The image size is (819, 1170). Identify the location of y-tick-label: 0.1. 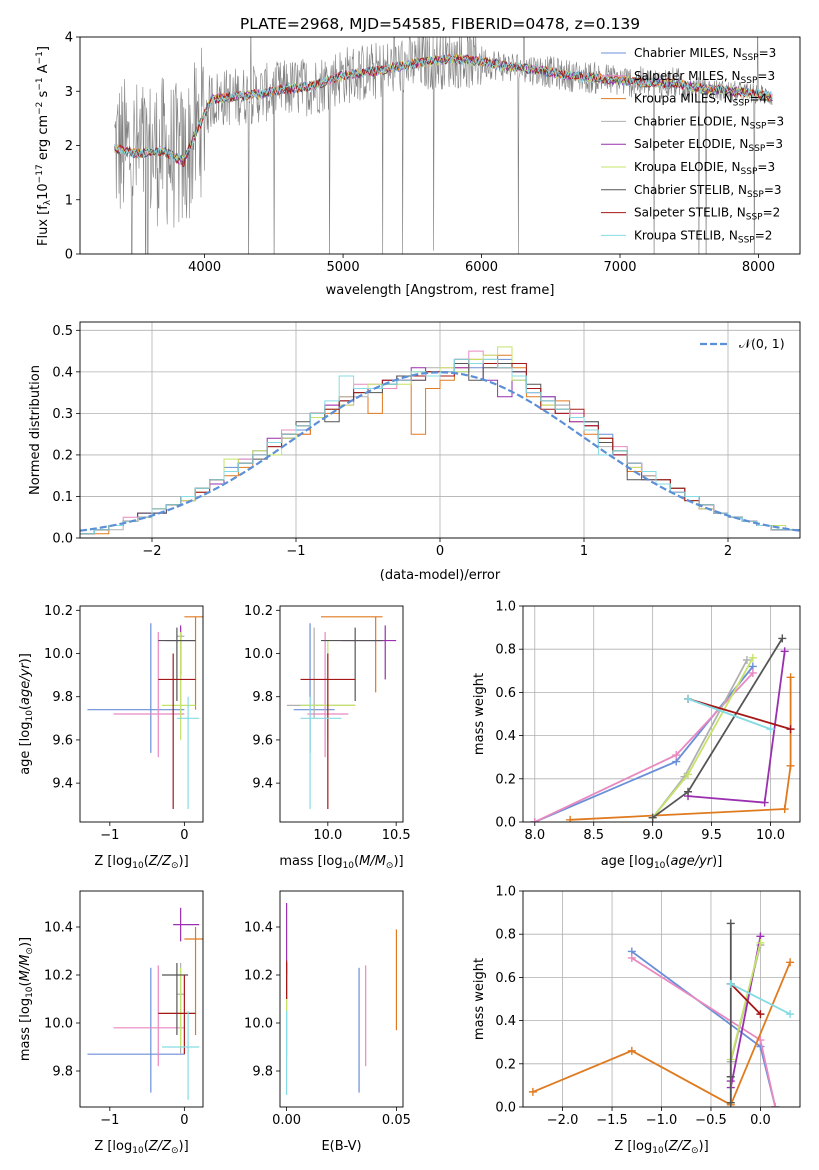
(62, 497).